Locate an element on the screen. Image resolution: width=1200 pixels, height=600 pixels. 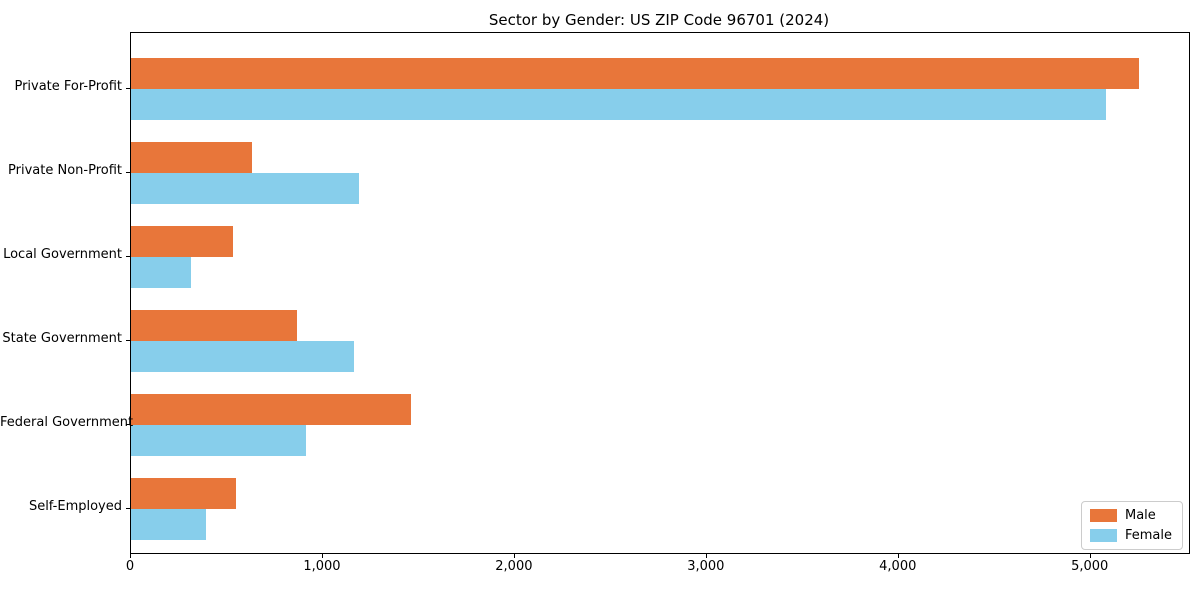
legend-swatch-female is located at coordinates (1103, 535).